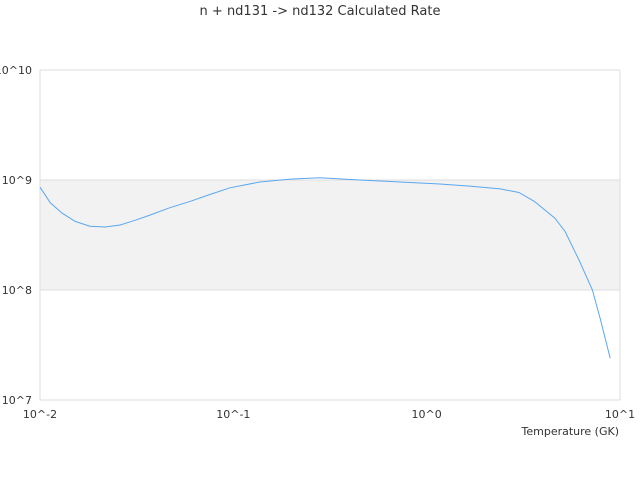 Image resolution: width=640 pixels, height=480 pixels. What do you see at coordinates (620, 414) in the screenshot?
I see `x-tick-label: 10^1` at bounding box center [620, 414].